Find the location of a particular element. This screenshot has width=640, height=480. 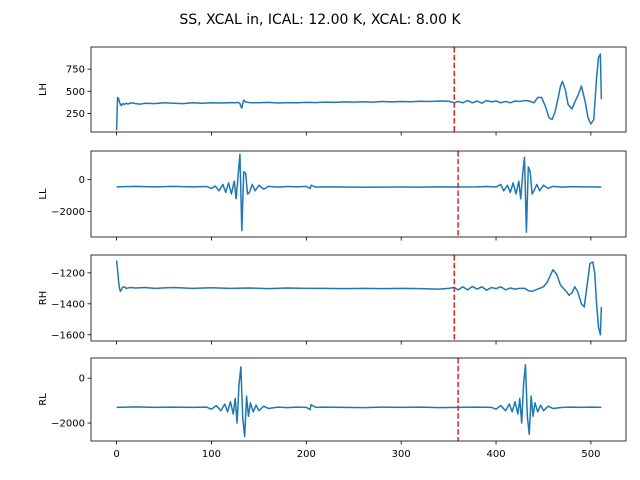

y-tick-label: 500 is located at coordinates (75, 92).